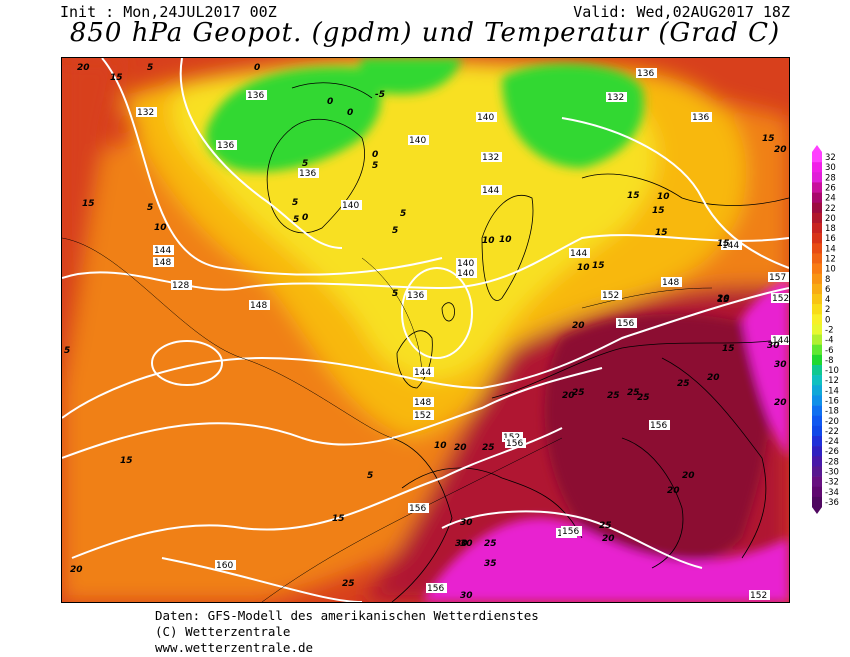 Image resolution: width=850 pixels, height=657 pixels. I want to click on scale-label: 32, so click(830, 158).